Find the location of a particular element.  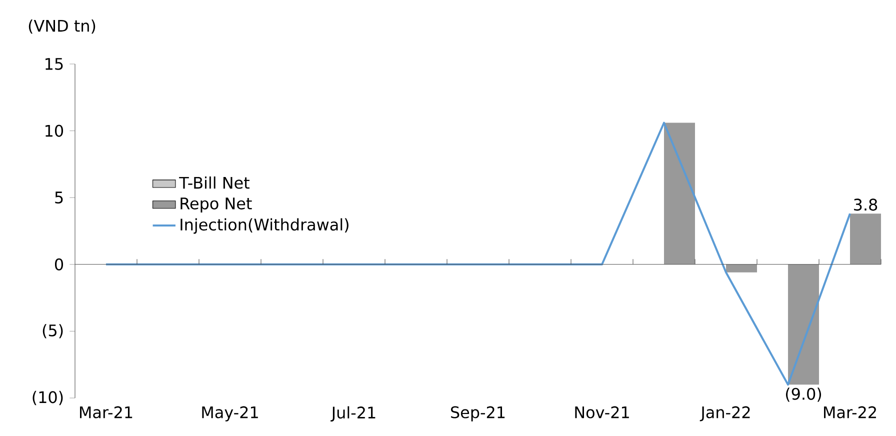

legend-label: Injection(Withdrawal) is located at coordinates (264, 226).